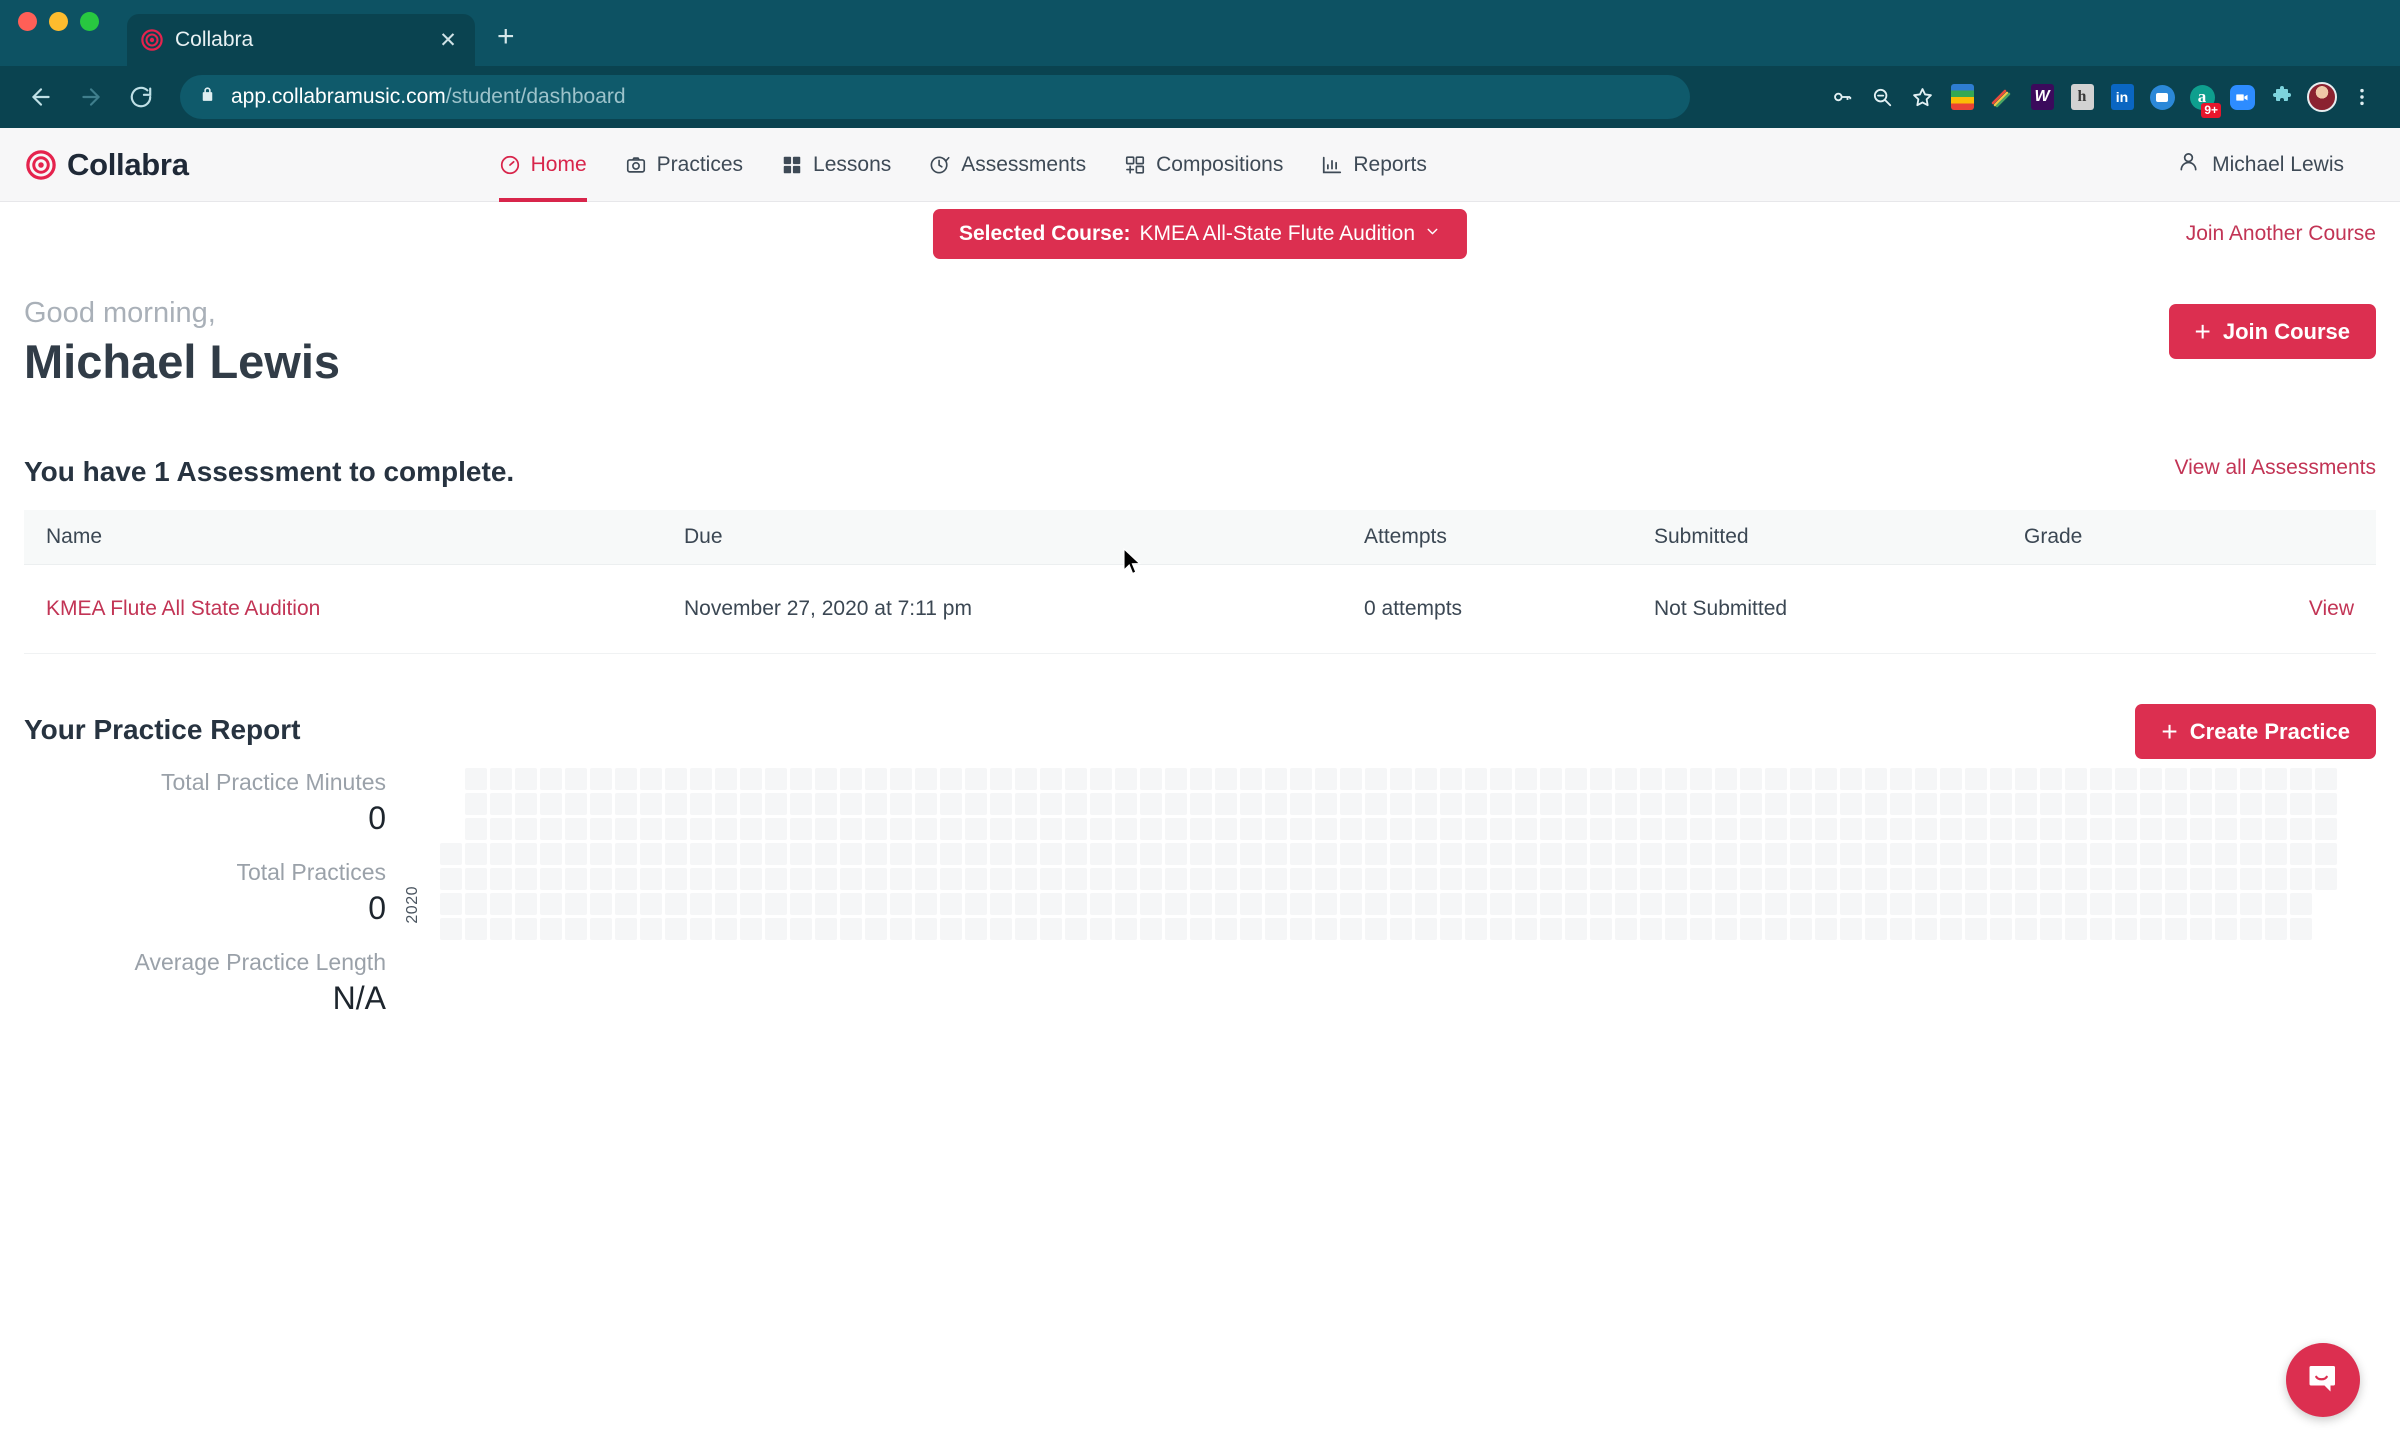 Image resolution: width=2400 pixels, height=1453 pixels. Describe the element at coordinates (2362, 97) in the screenshot. I see `chrome-menu-icon` at that location.